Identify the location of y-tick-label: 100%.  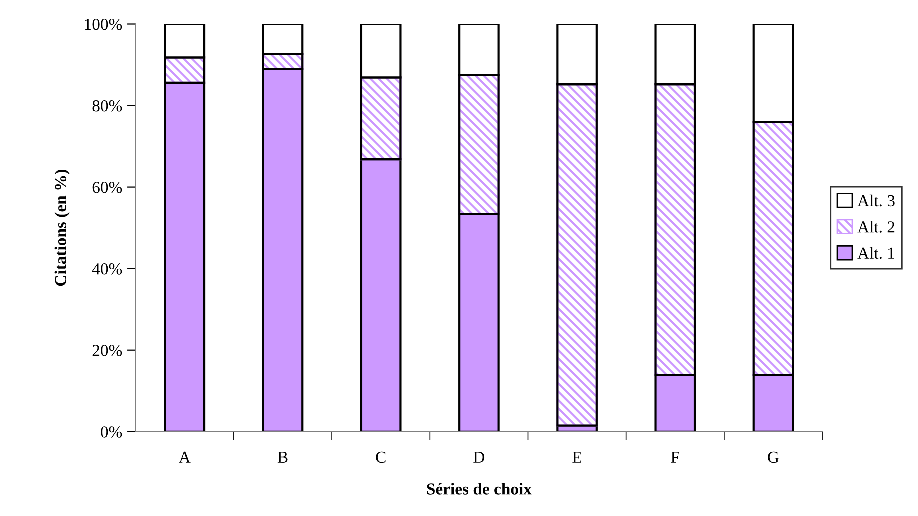
(103, 24).